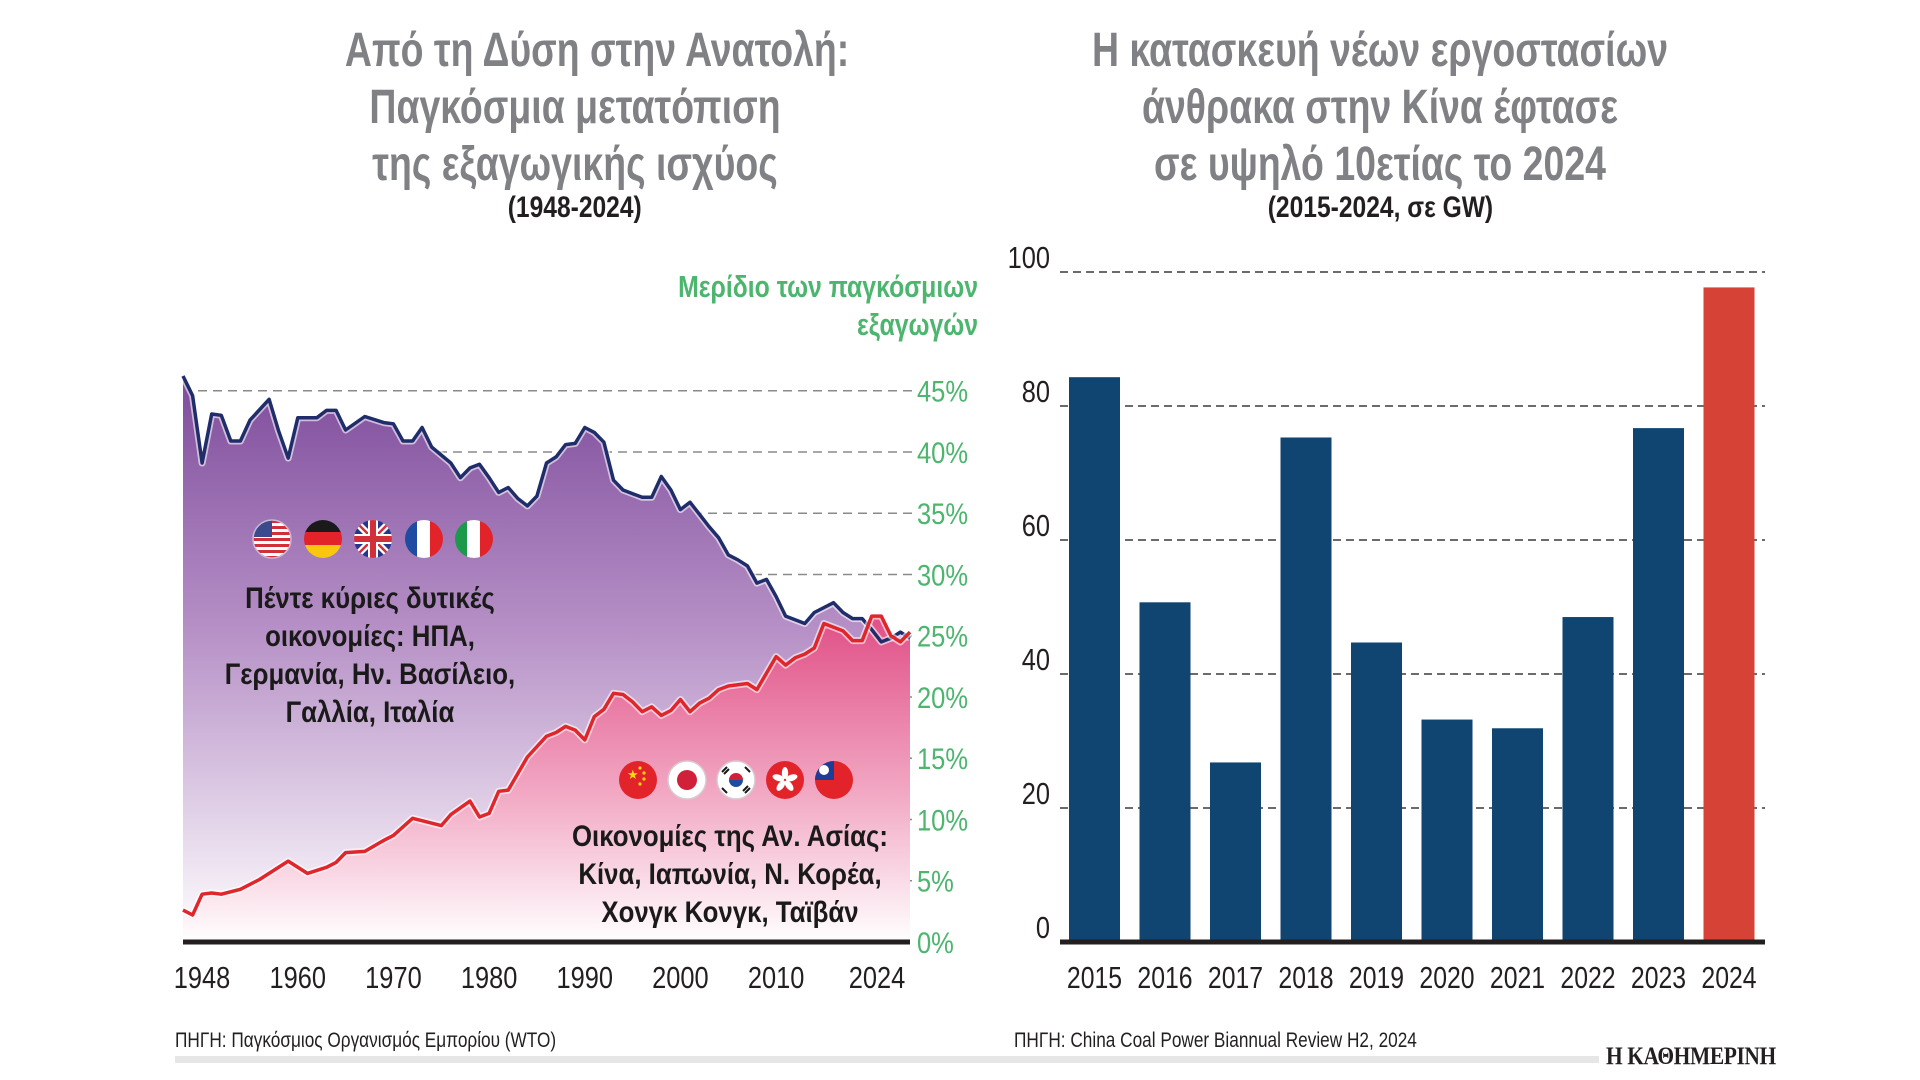 The image size is (1920, 1080). I want to click on right-title-line: σε υψηλό 10ετίας το 2024, so click(1380, 164).